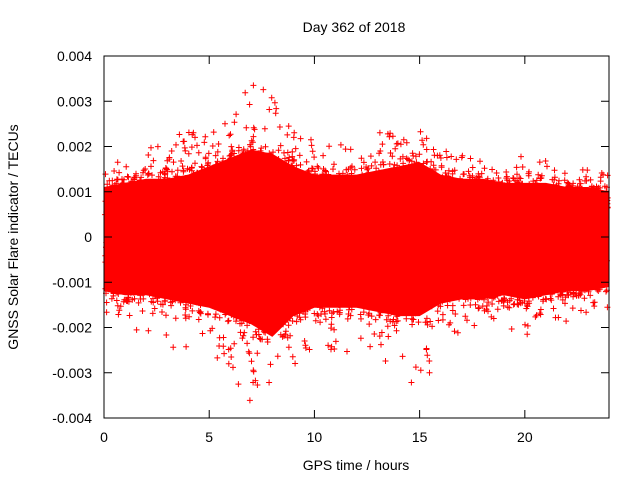 This screenshot has height=480, width=640. I want to click on chart-title: Day 362 of 2018, so click(354, 27).